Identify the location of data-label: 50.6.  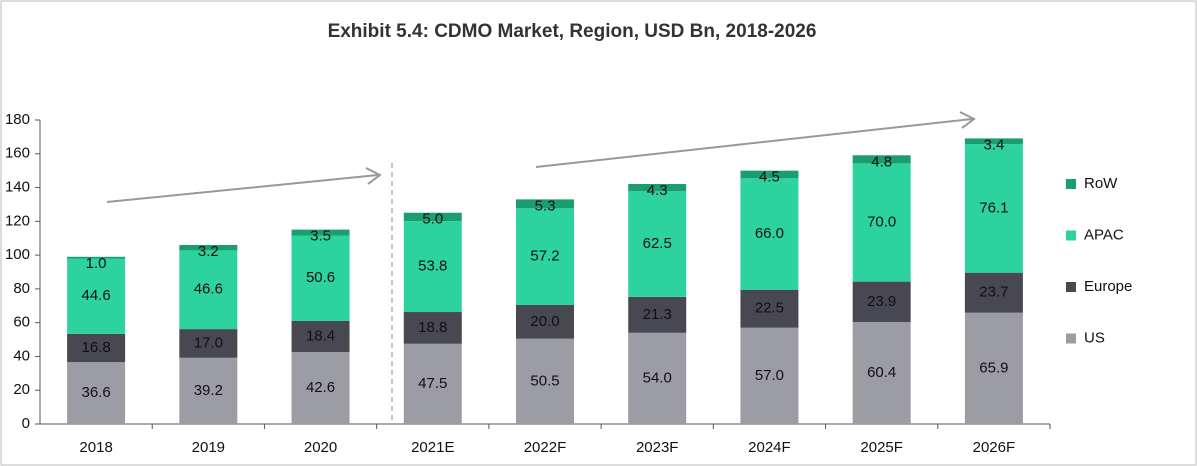
(320, 277).